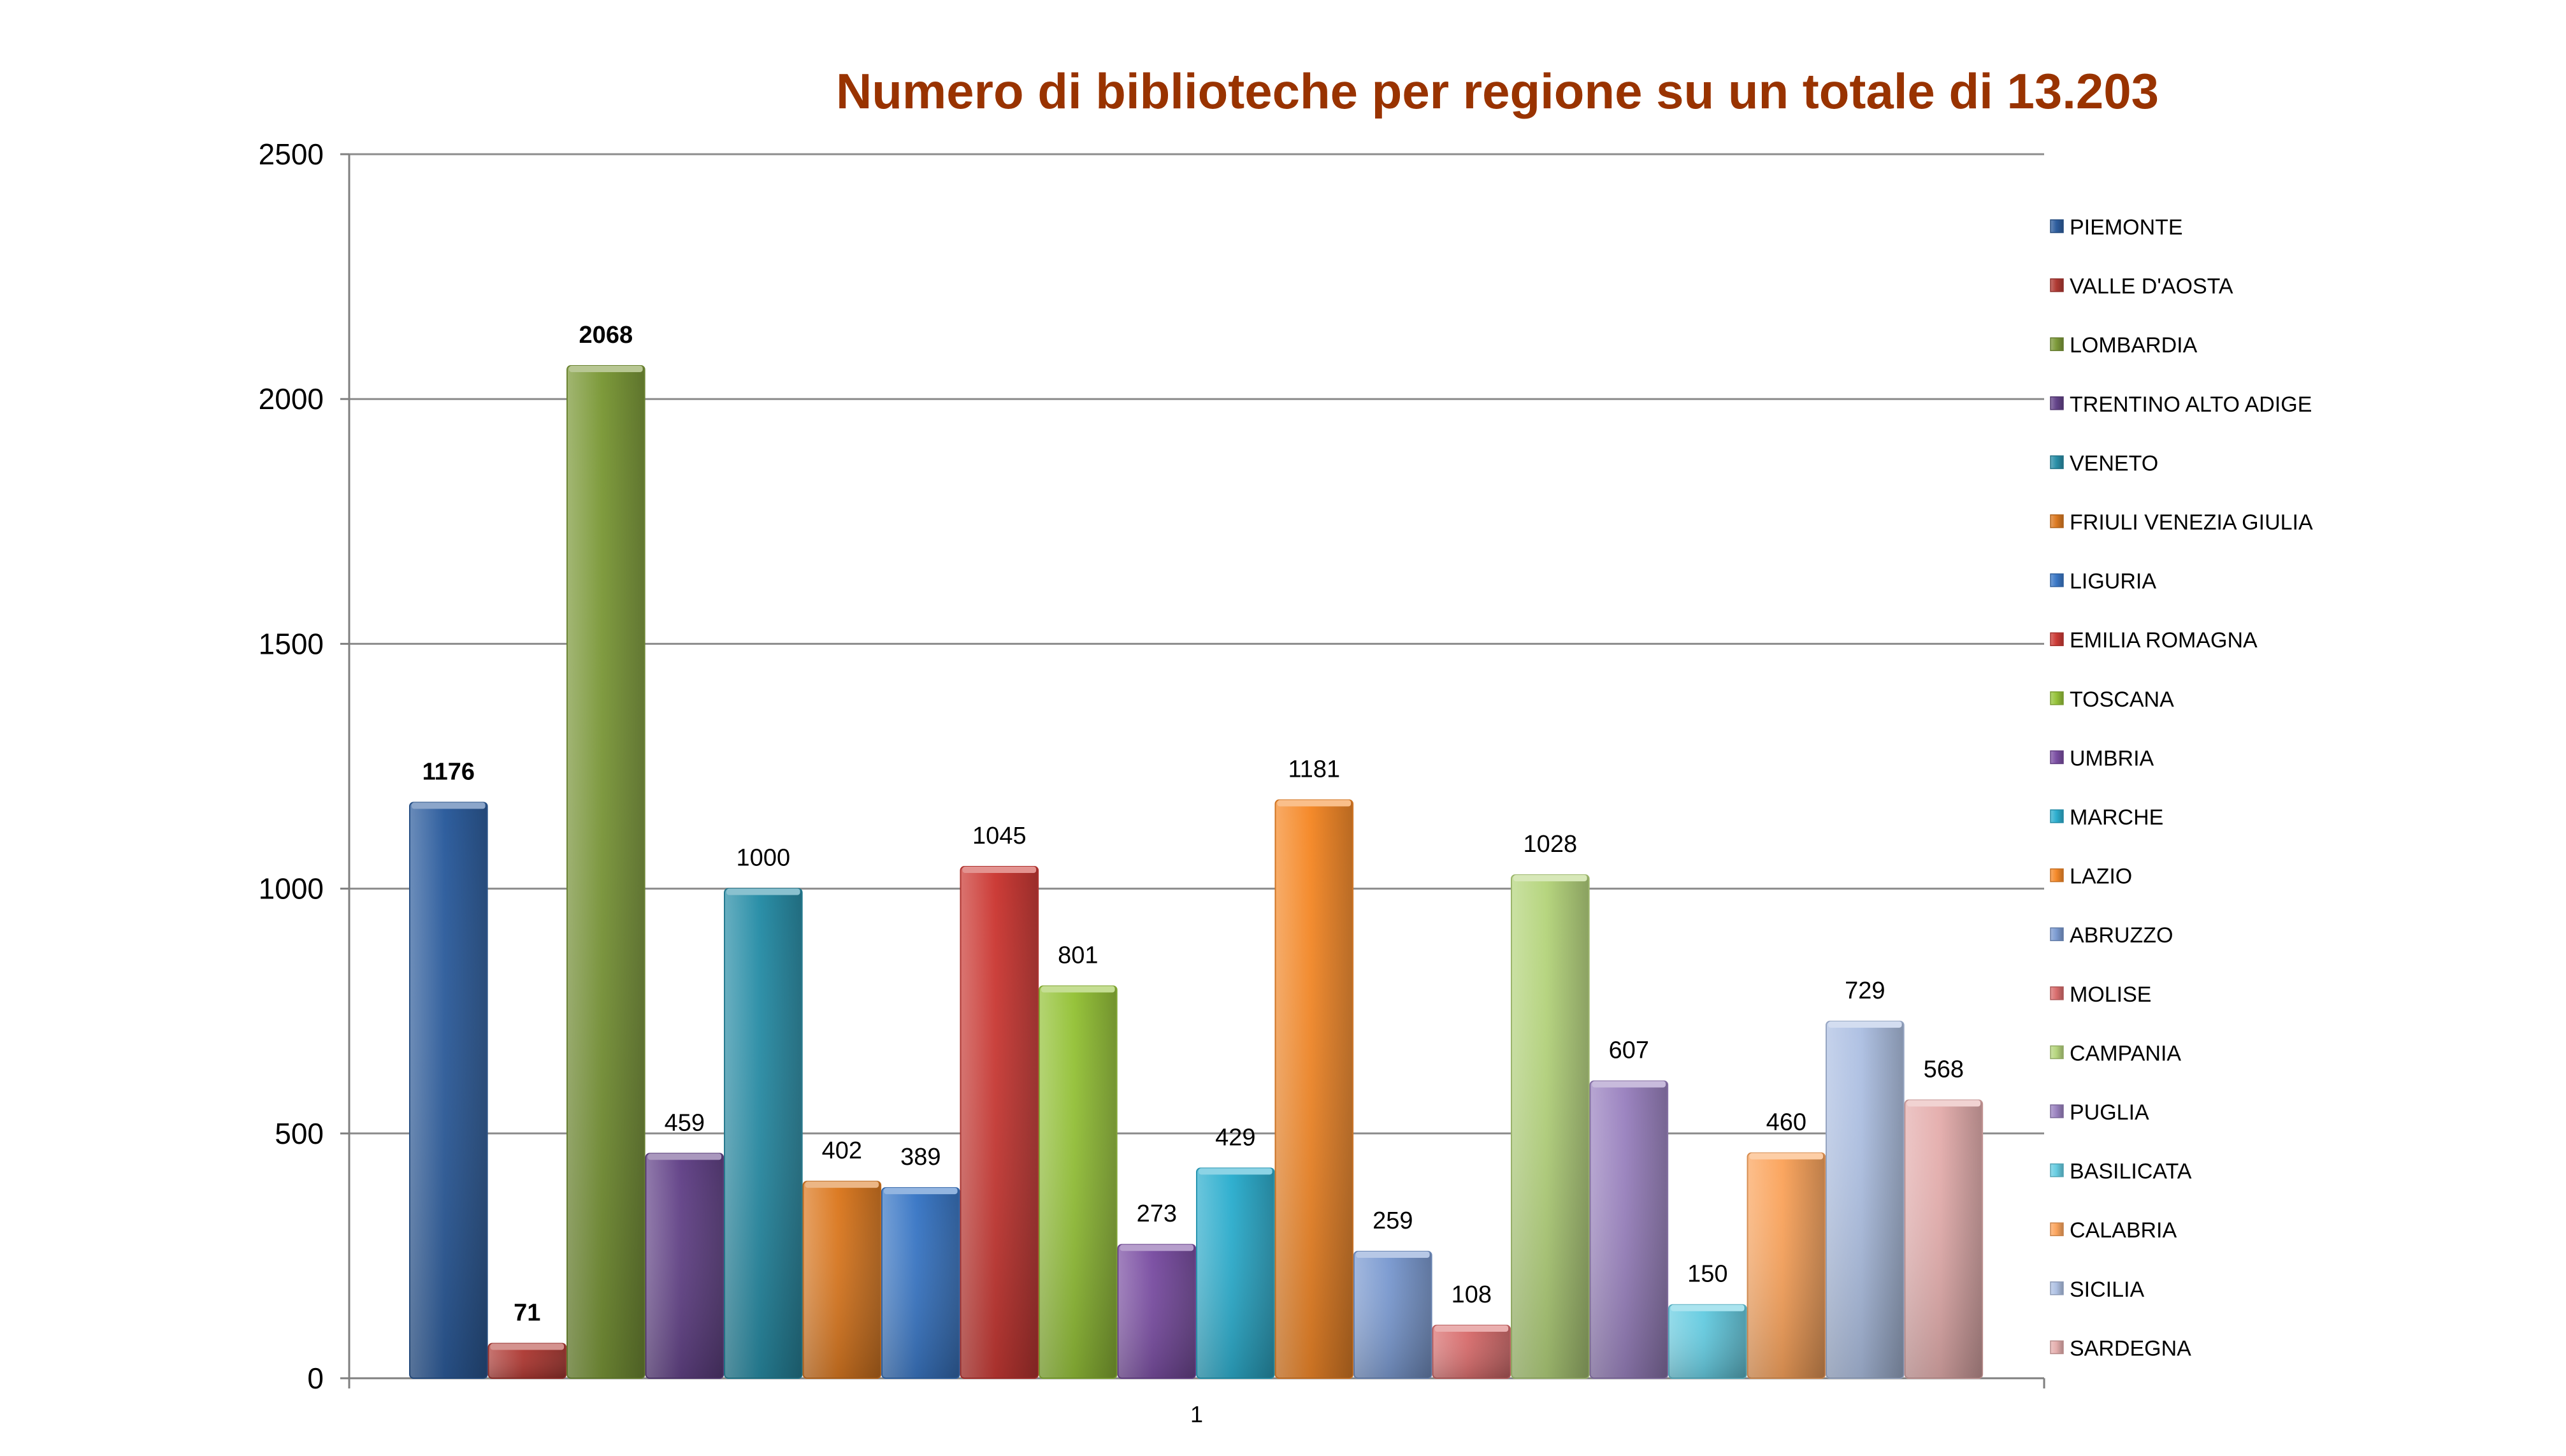 The height and width of the screenshot is (1456, 2566). Describe the element at coordinates (527, 1360) in the screenshot. I see `bar-shade-valle-d-aosta` at that location.